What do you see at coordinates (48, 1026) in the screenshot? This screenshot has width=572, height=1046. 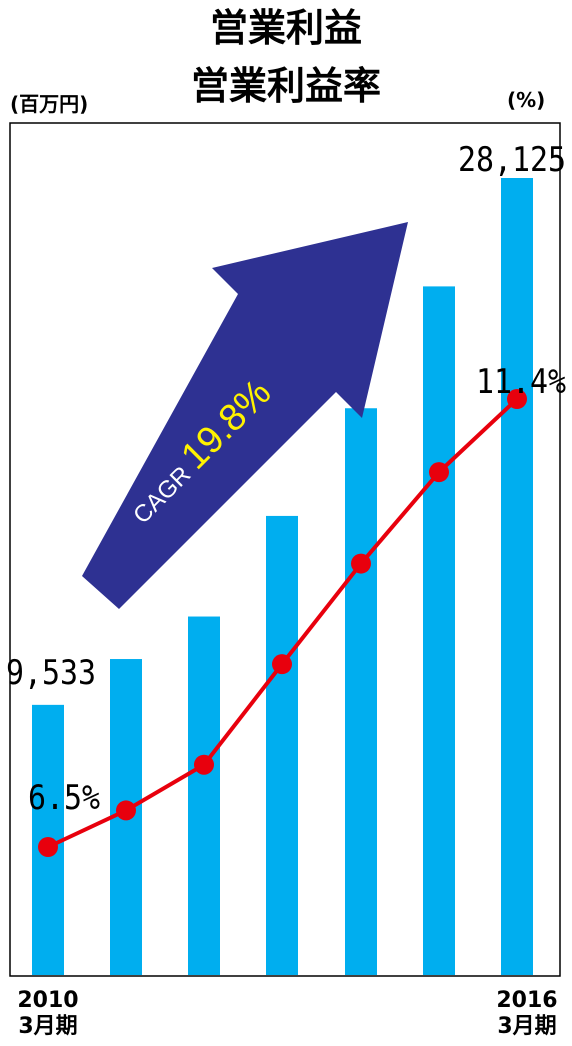 I see `x-label-first-period: 3月期` at bounding box center [48, 1026].